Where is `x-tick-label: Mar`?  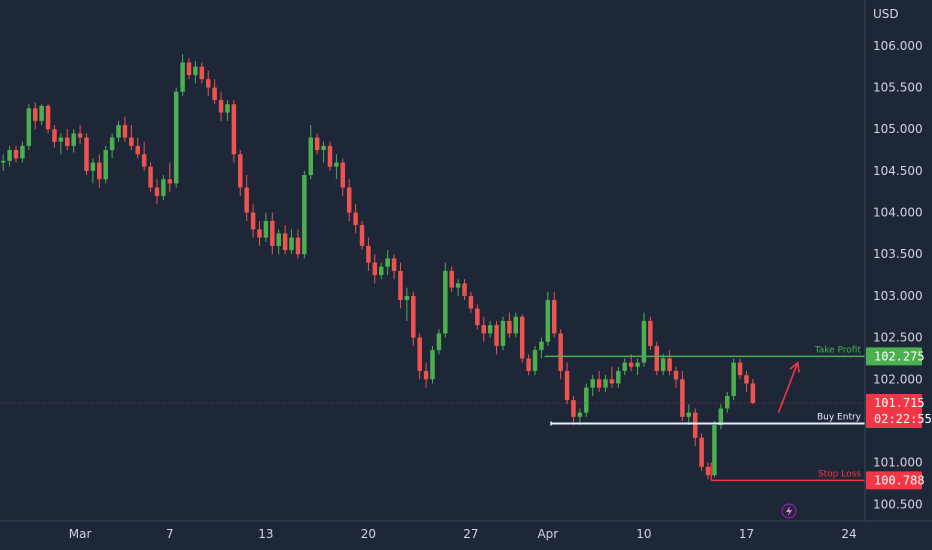 x-tick-label: Mar is located at coordinates (80, 534).